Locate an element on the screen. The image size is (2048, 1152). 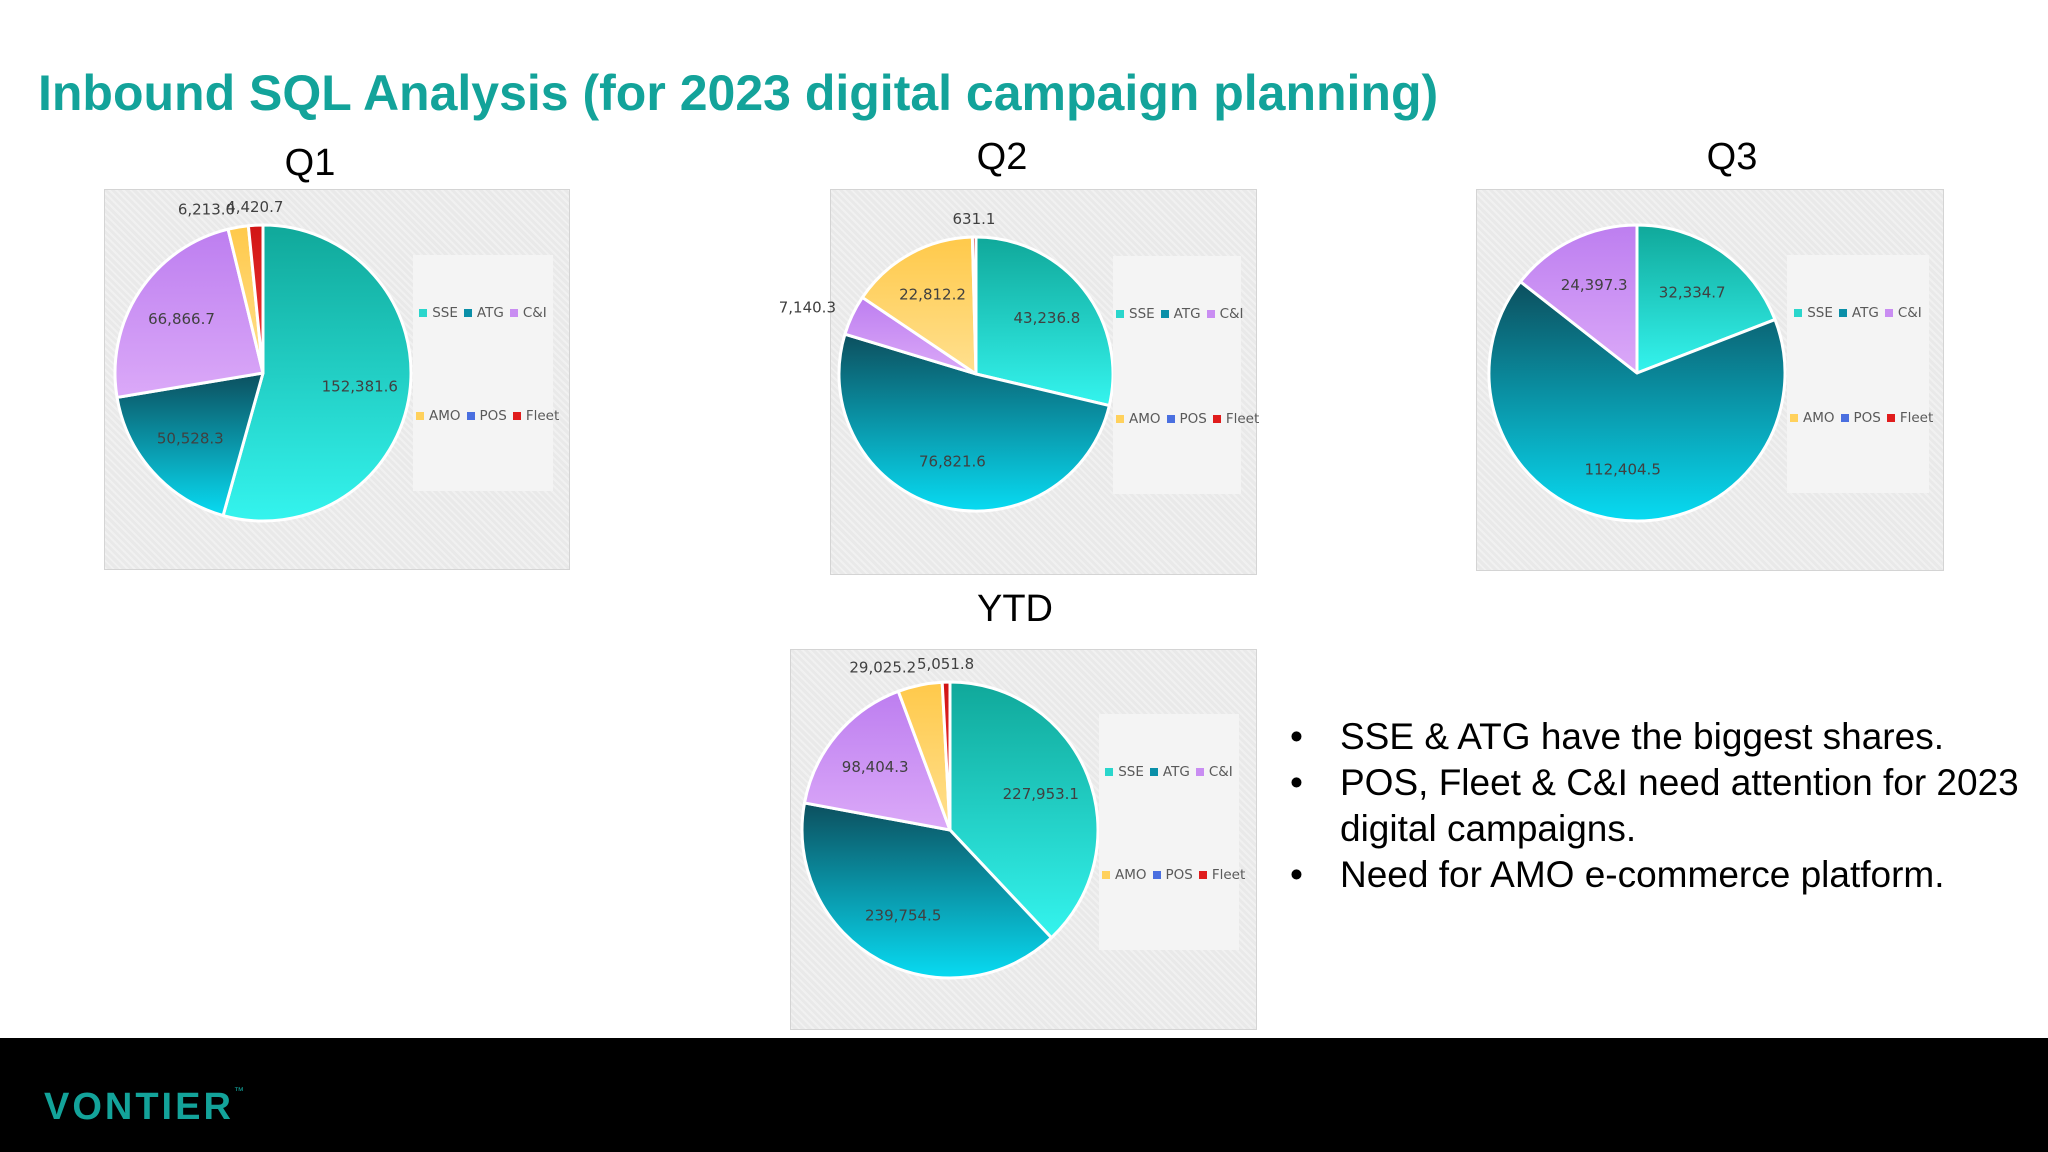
data-label: 7,140.3 is located at coordinates (807, 307).